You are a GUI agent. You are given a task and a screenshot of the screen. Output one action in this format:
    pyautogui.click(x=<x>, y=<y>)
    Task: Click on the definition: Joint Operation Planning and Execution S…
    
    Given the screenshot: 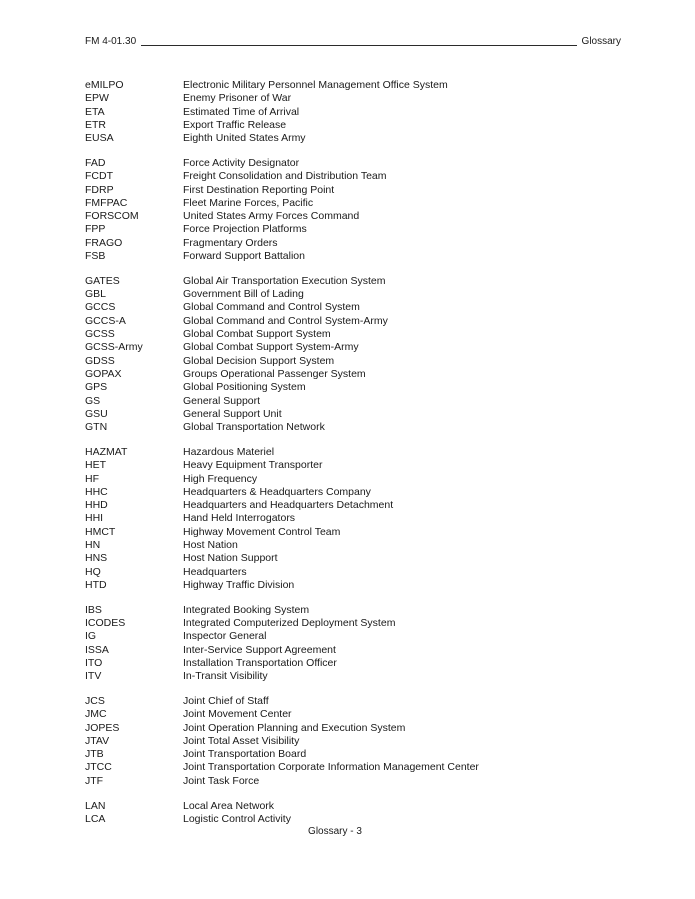 What is the action you would take?
    pyautogui.click(x=294, y=727)
    